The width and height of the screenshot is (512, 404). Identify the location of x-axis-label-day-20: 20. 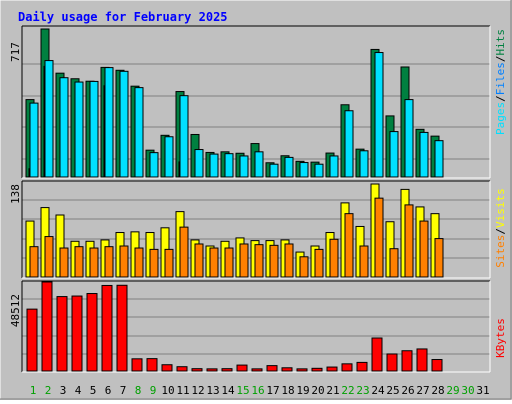
(317, 390).